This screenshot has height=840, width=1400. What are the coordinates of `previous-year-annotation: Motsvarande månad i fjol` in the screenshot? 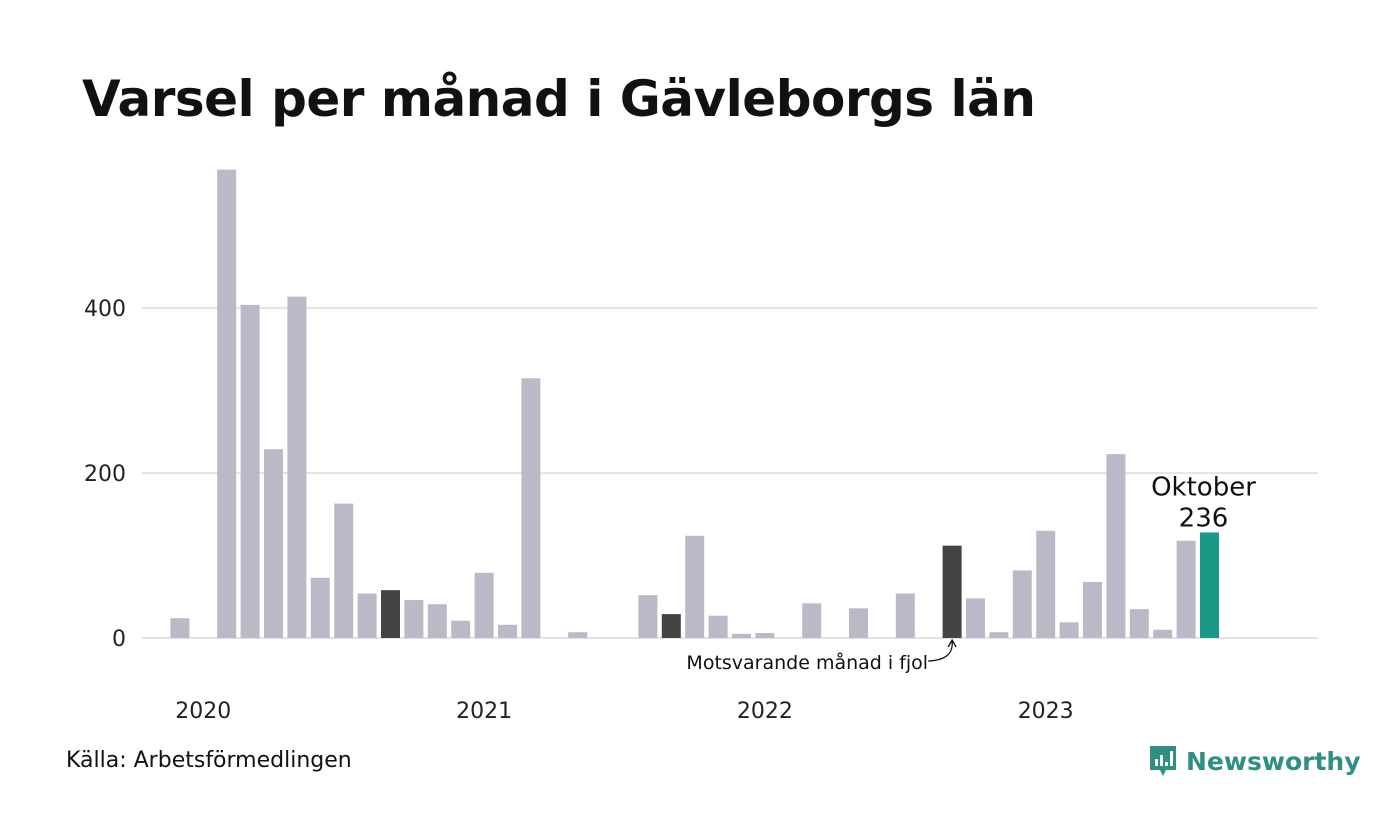 It's located at (807, 662).